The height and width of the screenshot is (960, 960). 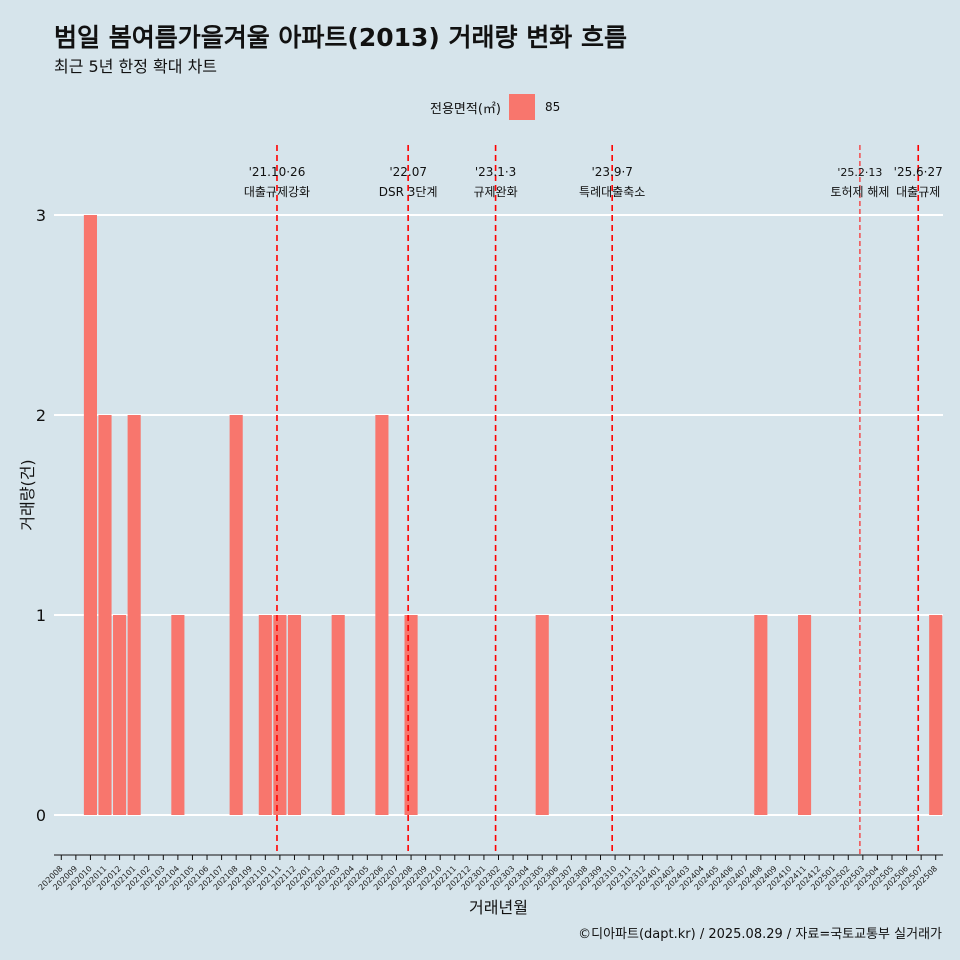 I want to click on event-date: '23.1·3, so click(x=495, y=172).